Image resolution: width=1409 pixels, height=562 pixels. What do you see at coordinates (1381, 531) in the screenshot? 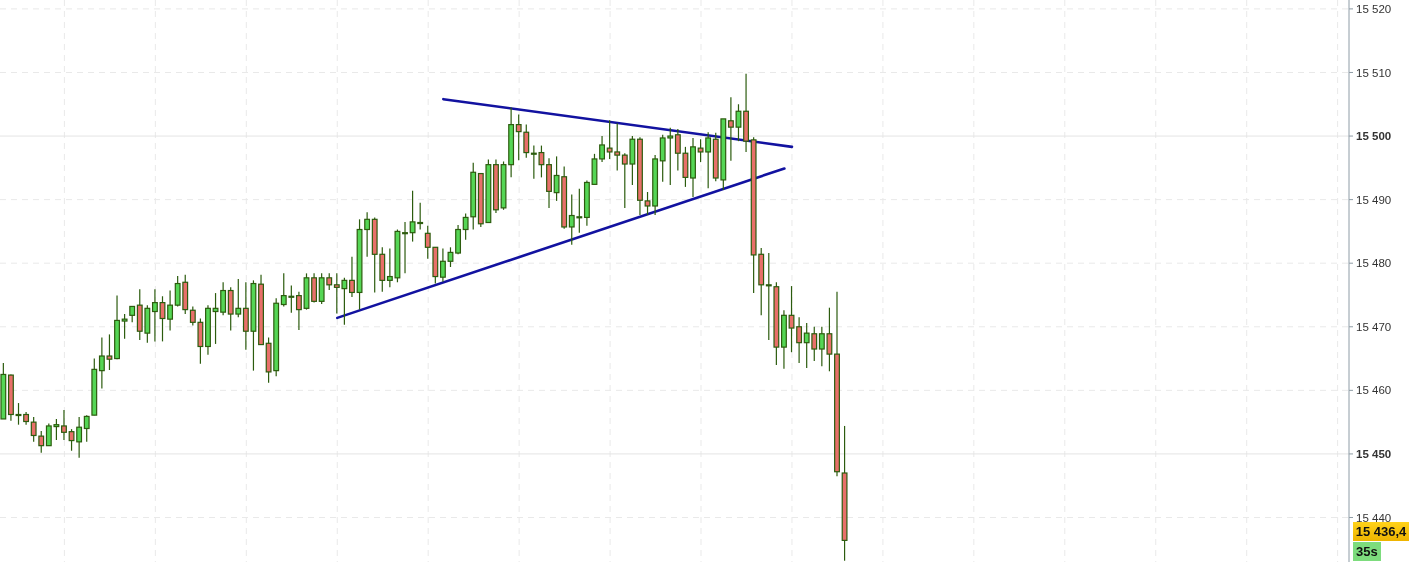
I see `text: 15 436,4` at bounding box center [1381, 531].